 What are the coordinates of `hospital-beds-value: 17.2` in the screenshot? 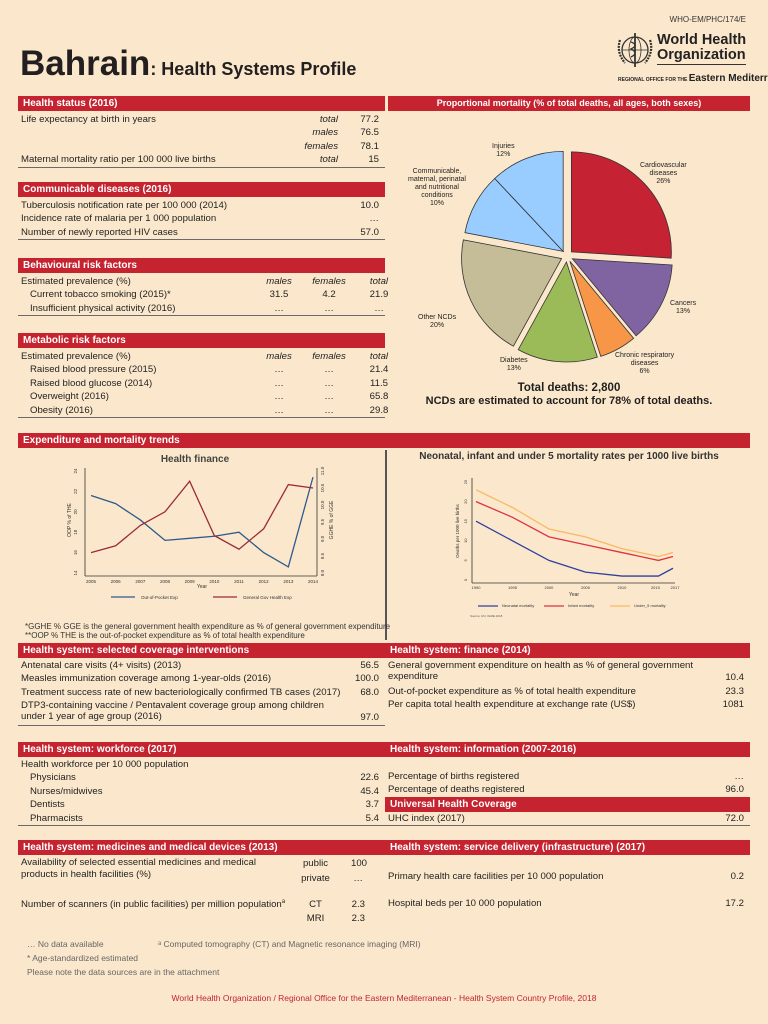 It's located at (734, 903).